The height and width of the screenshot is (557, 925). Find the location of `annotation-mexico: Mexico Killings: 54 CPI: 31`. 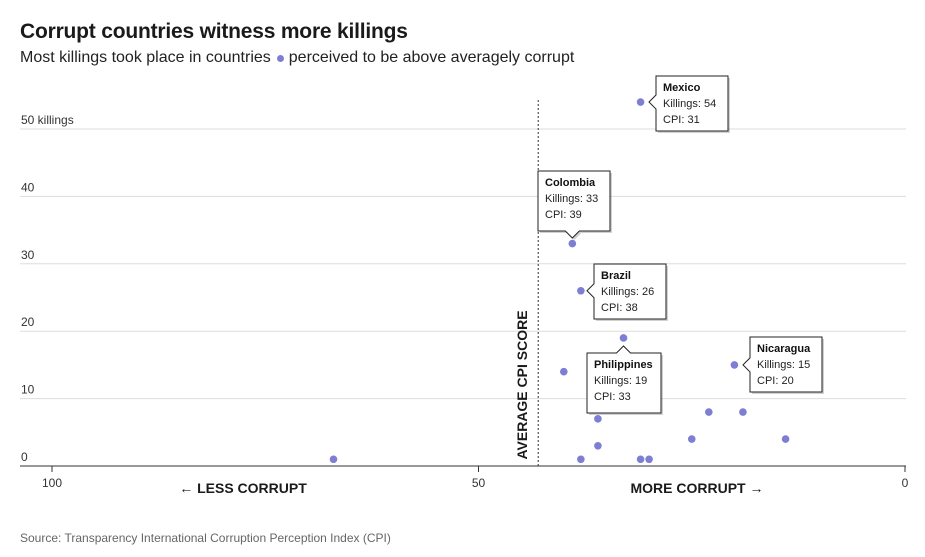

annotation-mexico: Mexico Killings: 54 CPI: 31 is located at coordinates (689, 104).